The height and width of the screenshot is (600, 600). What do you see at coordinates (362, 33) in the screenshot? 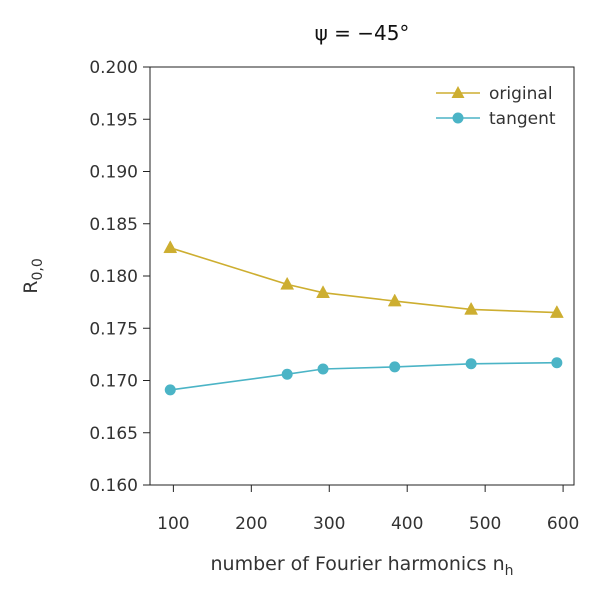
I see `chart-title: ψ = −45°` at bounding box center [362, 33].